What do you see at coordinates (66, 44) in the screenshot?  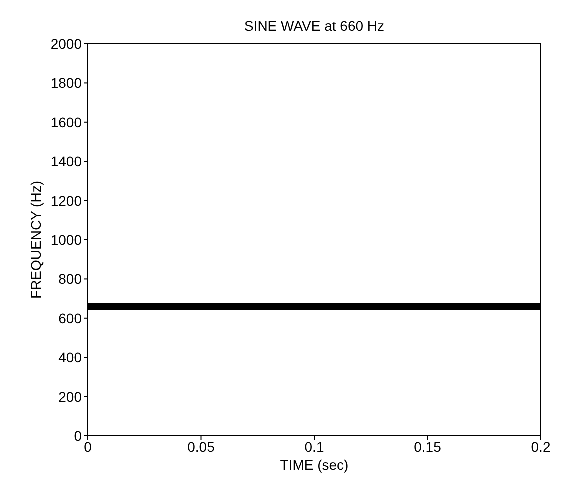 I see `y-tick-label: 2000` at bounding box center [66, 44].